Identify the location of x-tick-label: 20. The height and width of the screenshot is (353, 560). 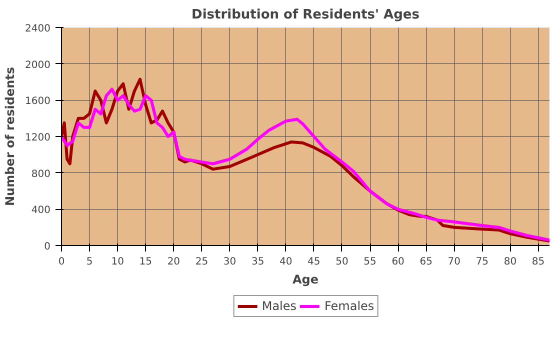
(173, 262).